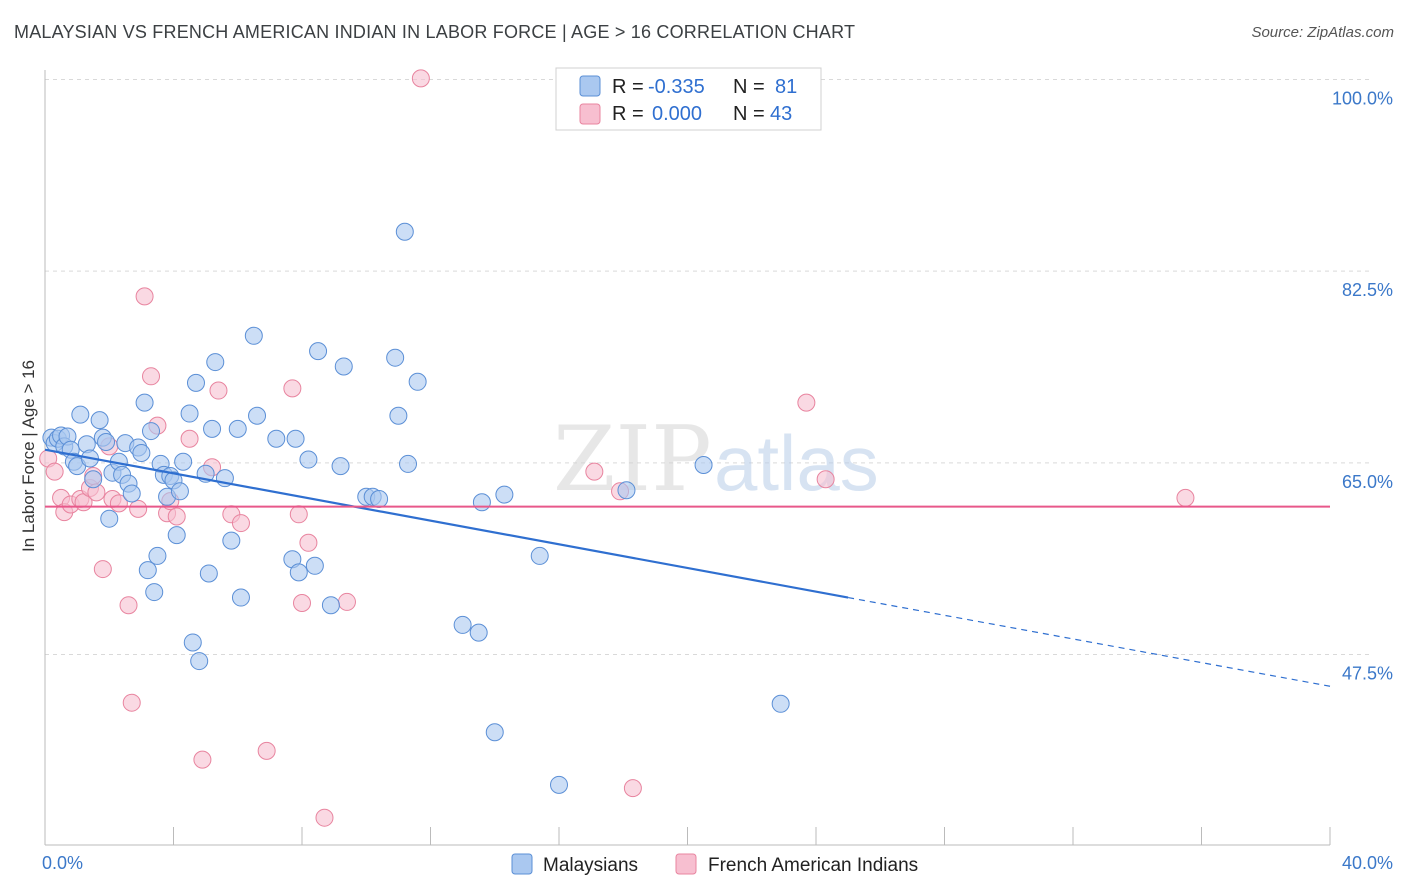 This screenshot has width=1406, height=892. Describe the element at coordinates (1362, 99) in the screenshot. I see `y-tick-label: 100.0%` at that location.